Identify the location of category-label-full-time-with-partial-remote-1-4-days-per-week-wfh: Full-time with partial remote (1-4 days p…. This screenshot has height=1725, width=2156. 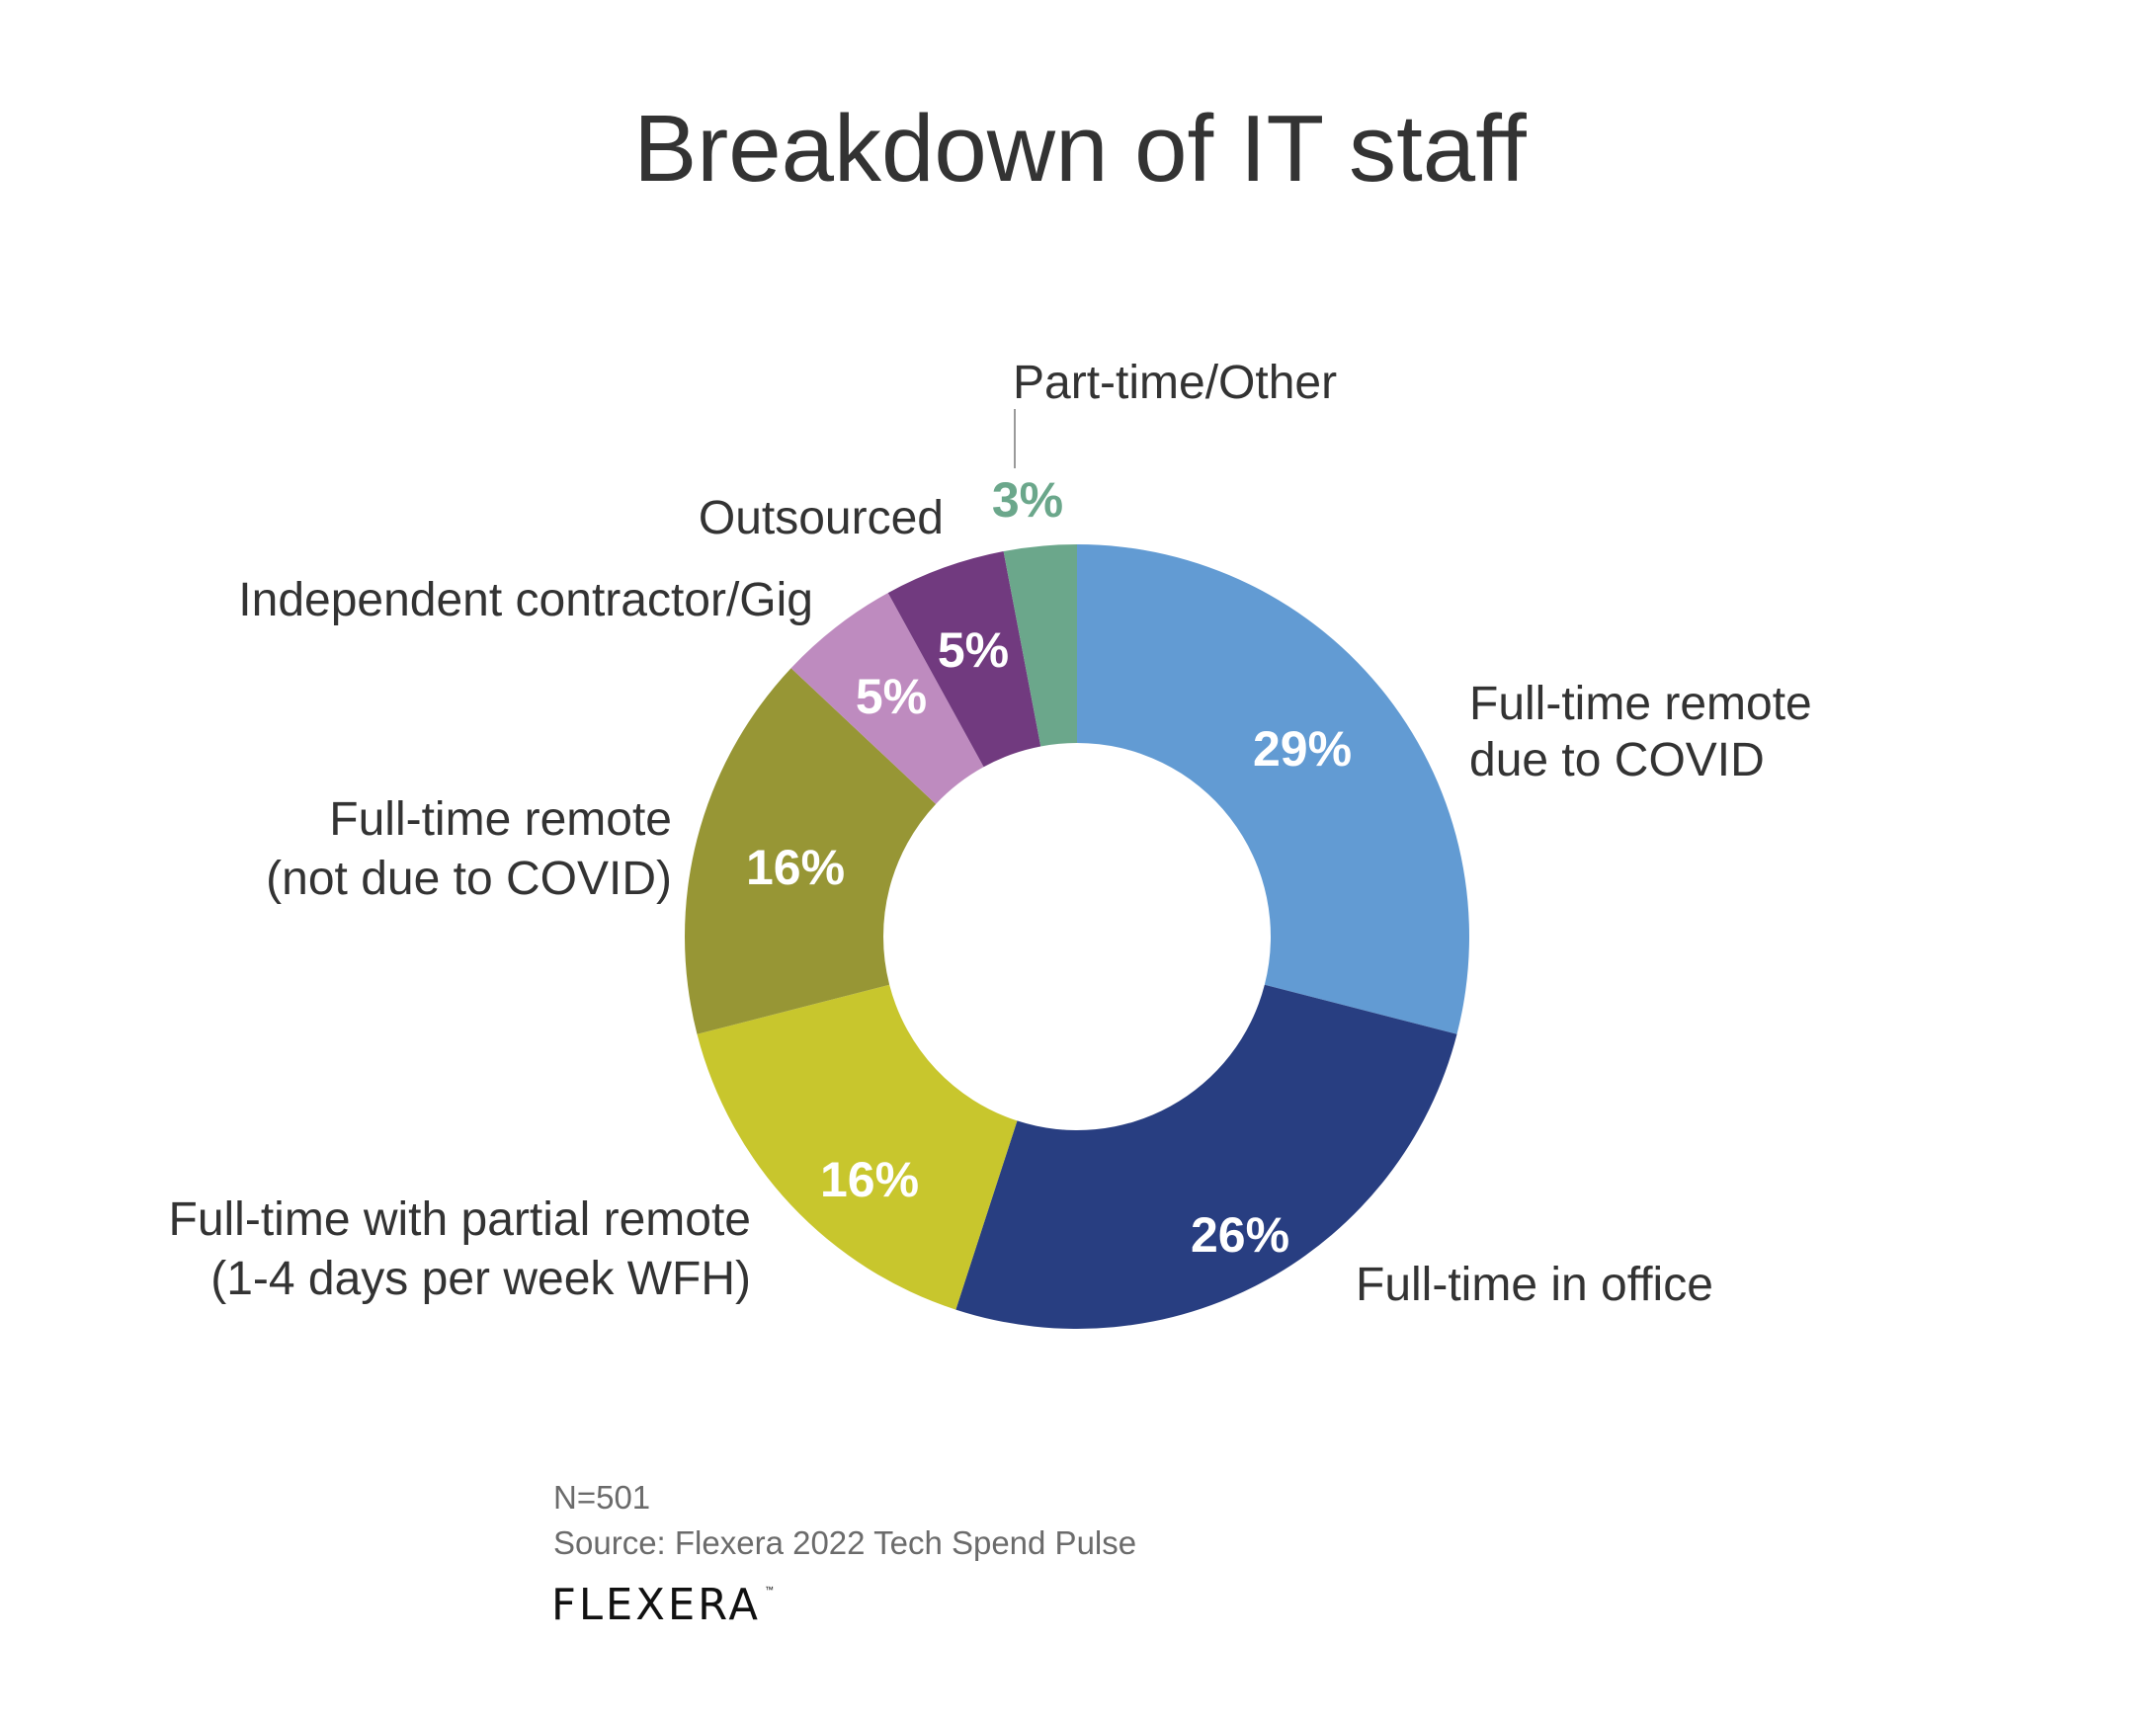
(461, 1249).